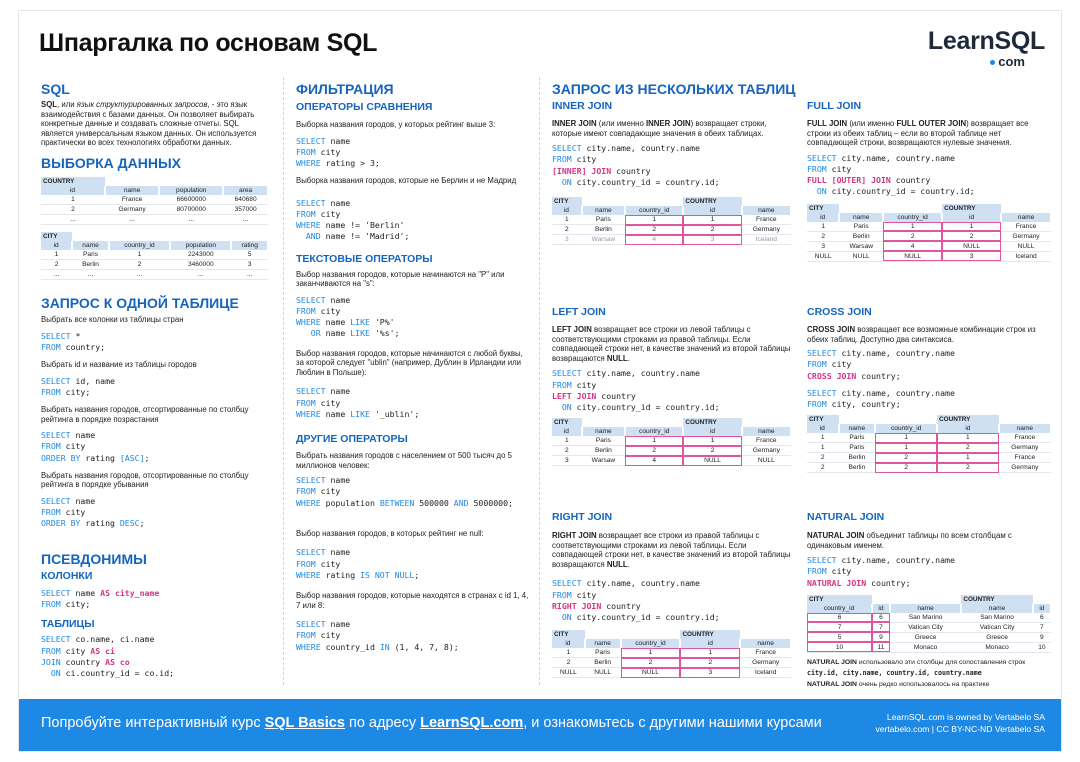 The image size is (1080, 762). What do you see at coordinates (472, 723) in the screenshot?
I see `learnsql-link: LearnSQL.com` at bounding box center [472, 723].